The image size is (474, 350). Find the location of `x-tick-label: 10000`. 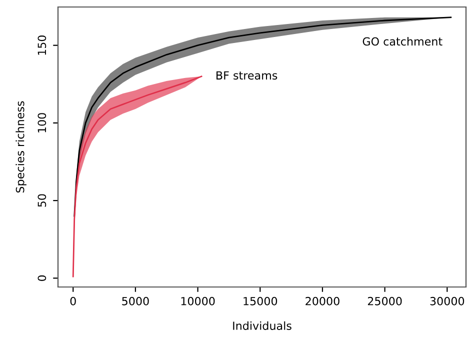

x-tick-label: 10000 is located at coordinates (198, 301).